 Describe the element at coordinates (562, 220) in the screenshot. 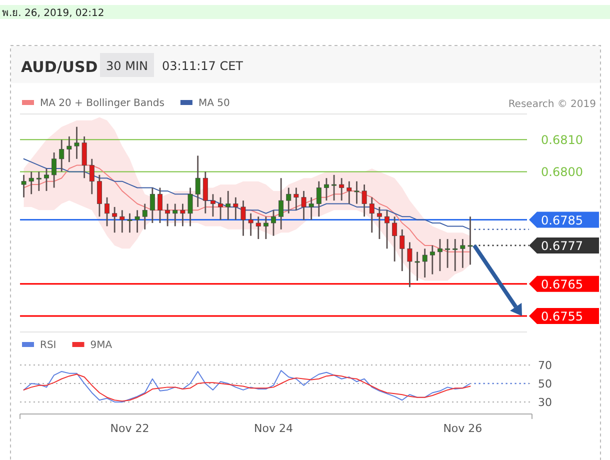

I see `y-tick-label: 0.6785` at that location.